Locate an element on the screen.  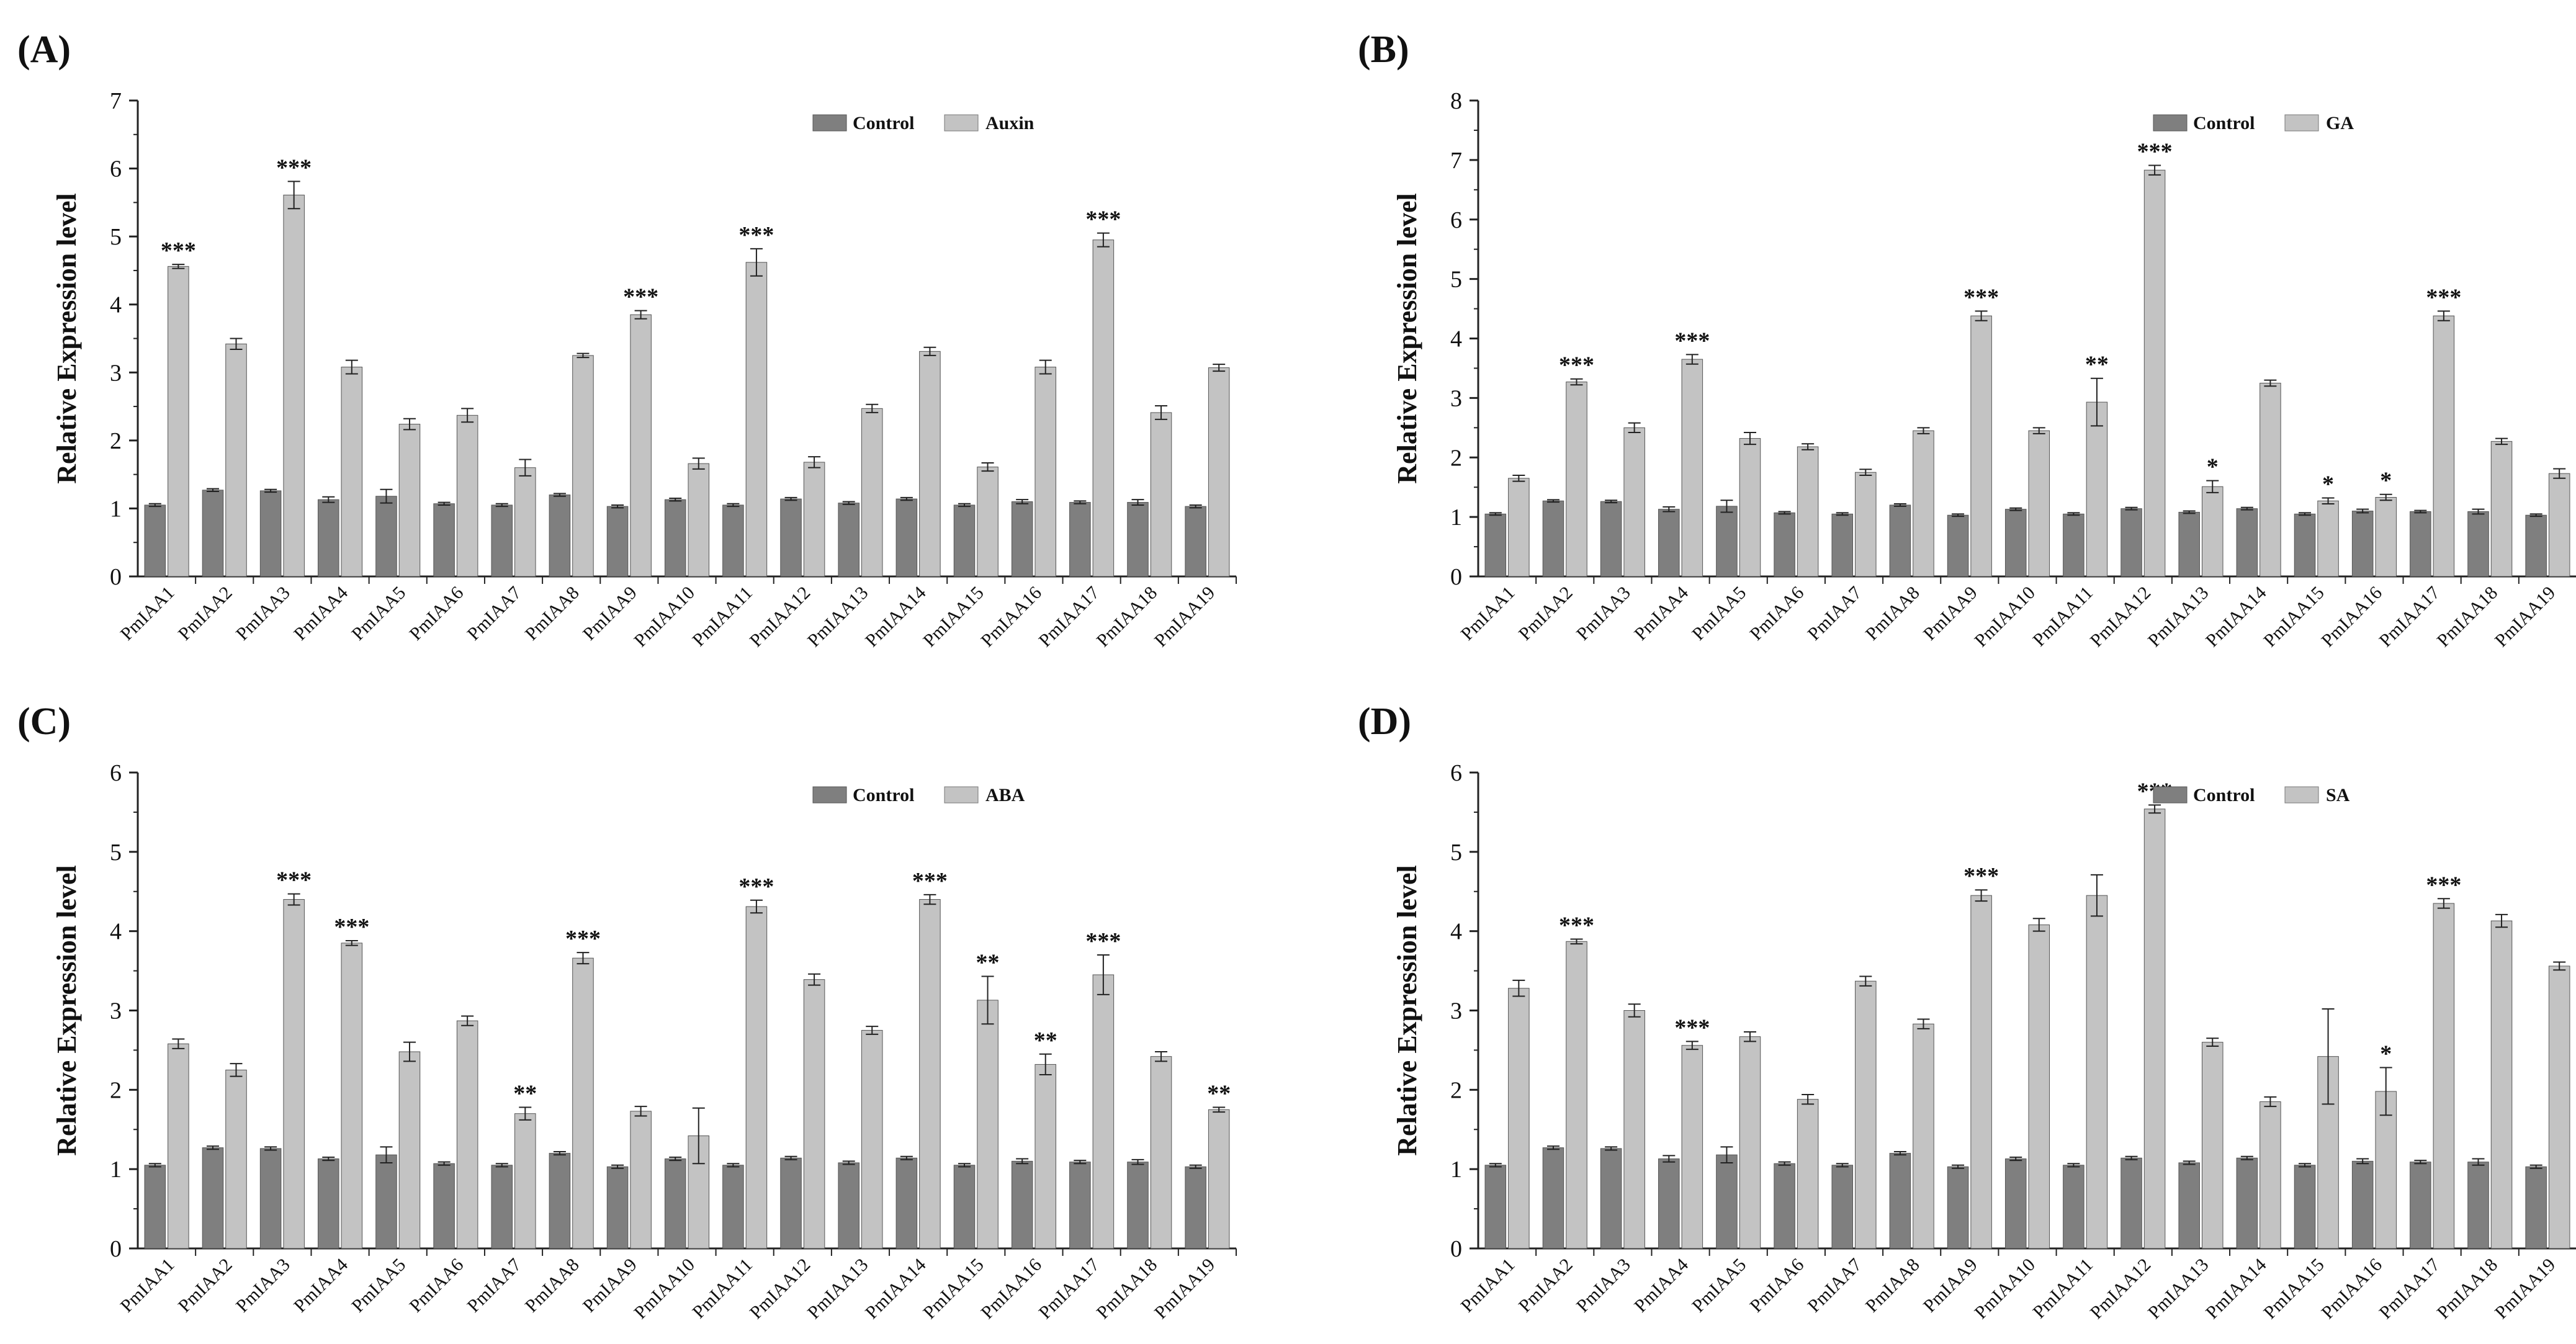
x-tick-label: PmIAA18 is located at coordinates (1127, 1289).